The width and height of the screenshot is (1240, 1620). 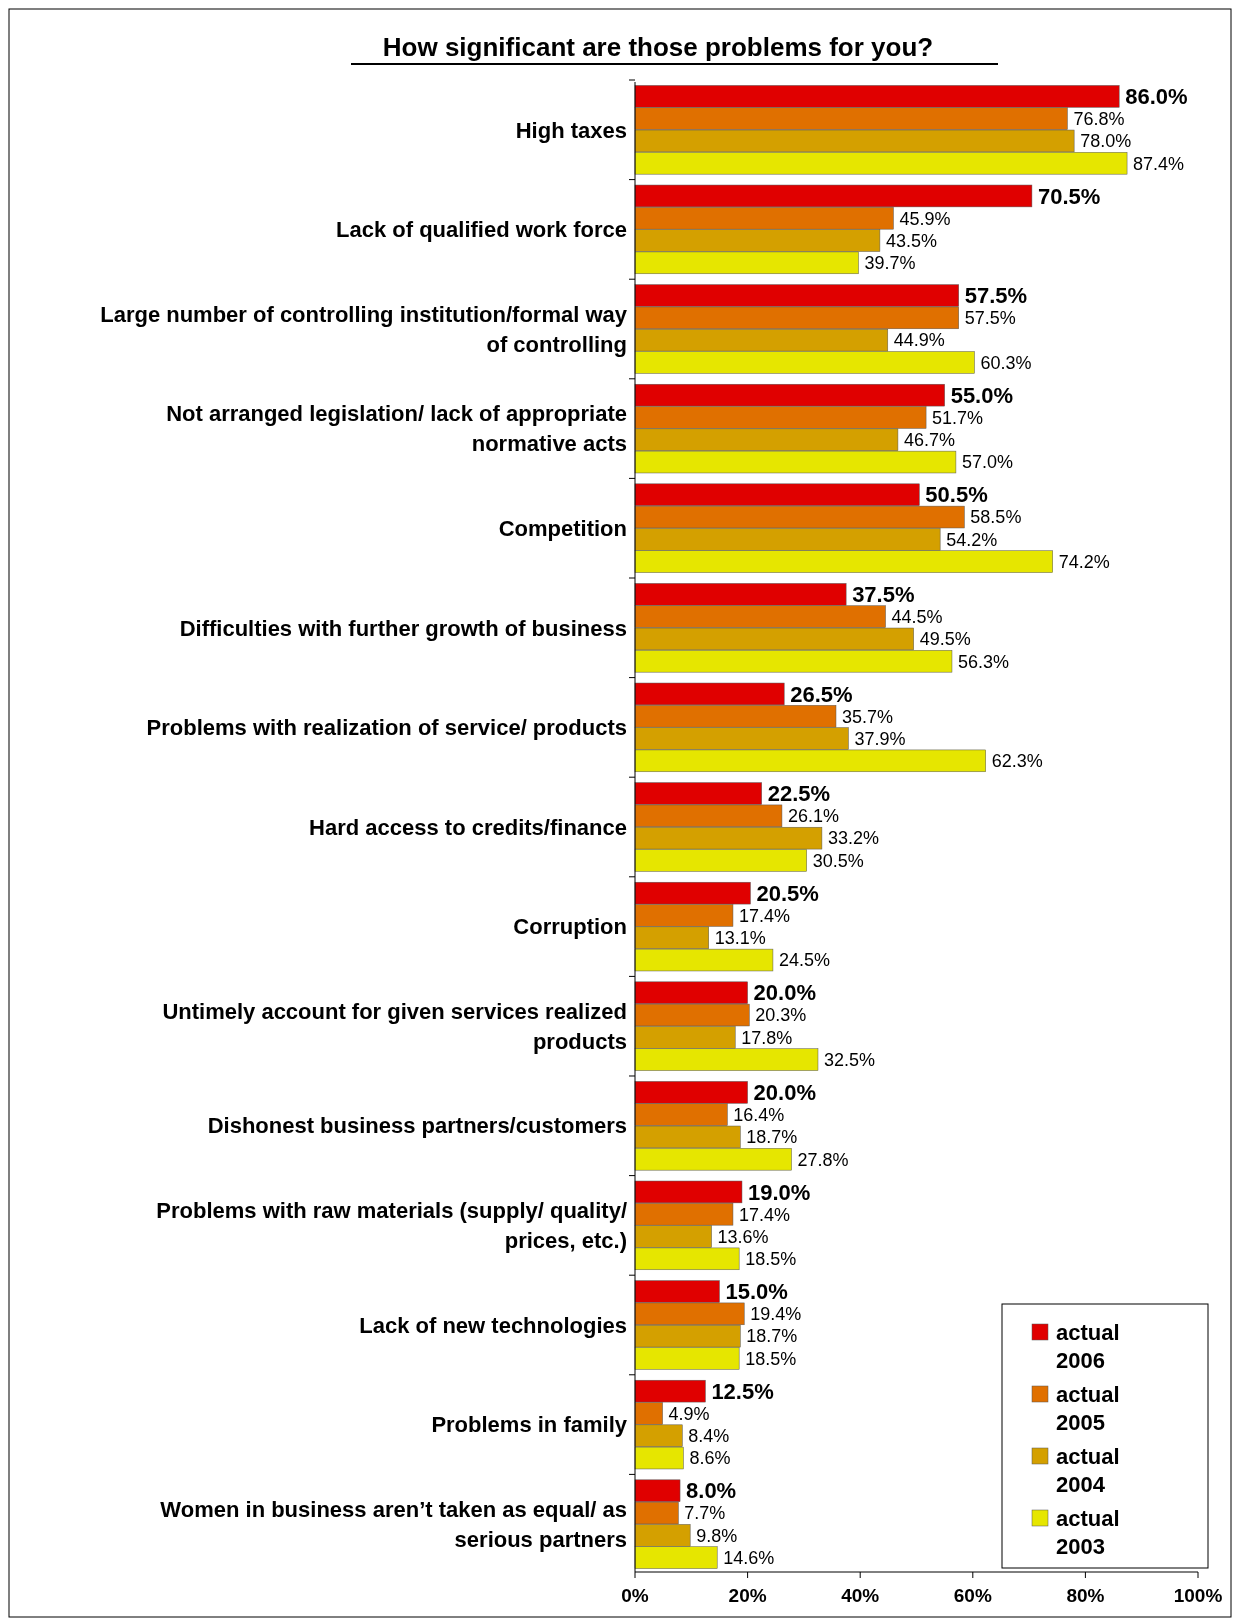 I want to click on data-label: 20.3%, so click(x=781, y=1015).